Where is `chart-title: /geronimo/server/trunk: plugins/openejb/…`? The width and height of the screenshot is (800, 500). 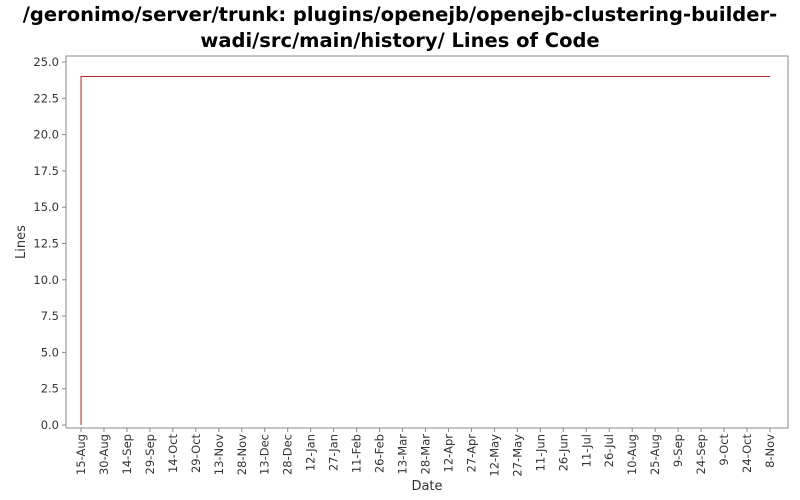 chart-title: /geronimo/server/trunk: plugins/openejb/… is located at coordinates (400, 28).